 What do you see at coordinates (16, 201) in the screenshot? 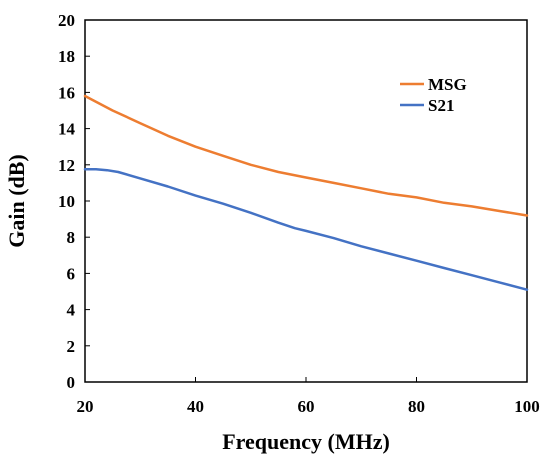
I see `y-axis-title: Gain (dB)` at bounding box center [16, 201].